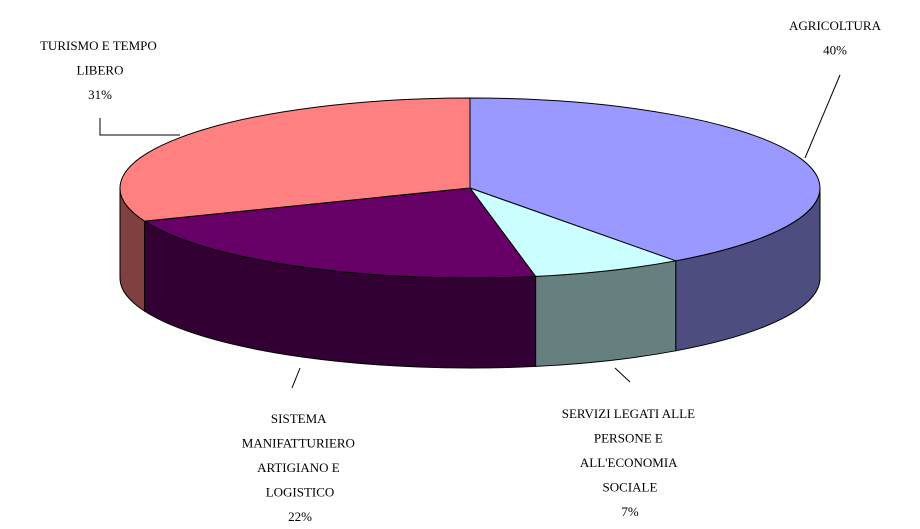 This screenshot has height=529, width=920. Describe the element at coordinates (100, 94) in the screenshot. I see `value-label: 31%` at that location.